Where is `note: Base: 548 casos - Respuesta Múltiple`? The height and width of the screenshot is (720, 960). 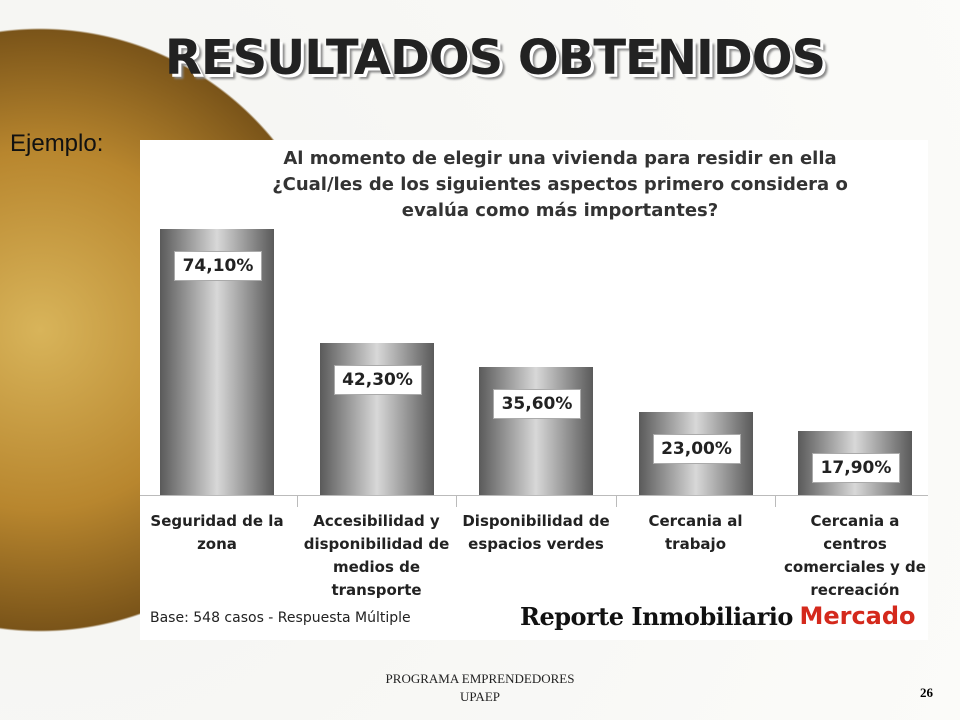 note: Base: 548 casos - Respuesta Múltiple is located at coordinates (280, 618).